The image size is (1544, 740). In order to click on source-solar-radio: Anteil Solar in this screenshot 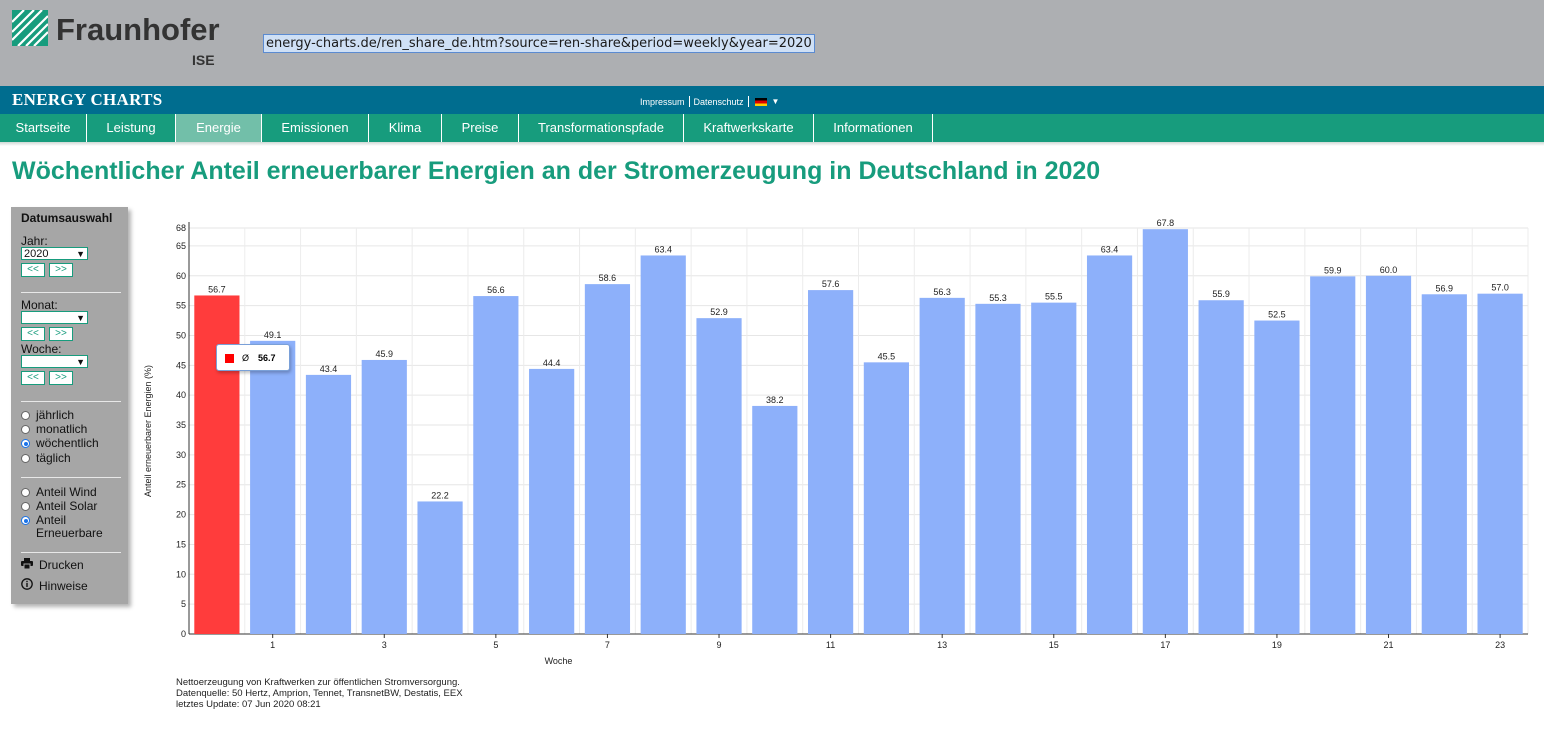, I will do `click(59, 506)`.